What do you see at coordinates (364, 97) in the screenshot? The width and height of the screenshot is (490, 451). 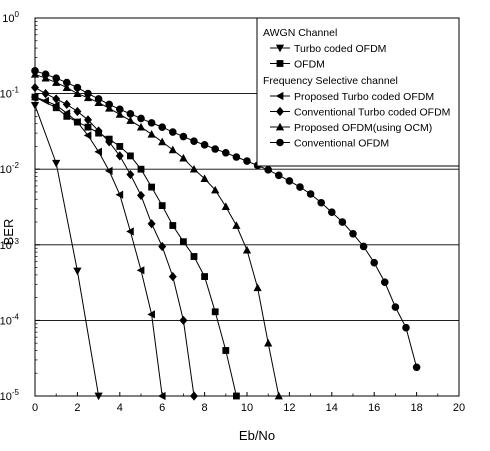 I see `legend-label: Proposed Turbo coded OFDM` at bounding box center [364, 97].